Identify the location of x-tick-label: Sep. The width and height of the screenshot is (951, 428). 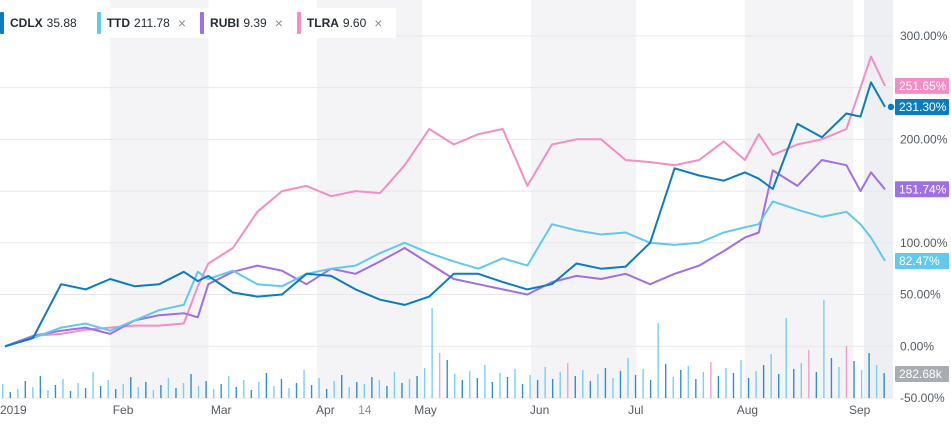
(860, 410).